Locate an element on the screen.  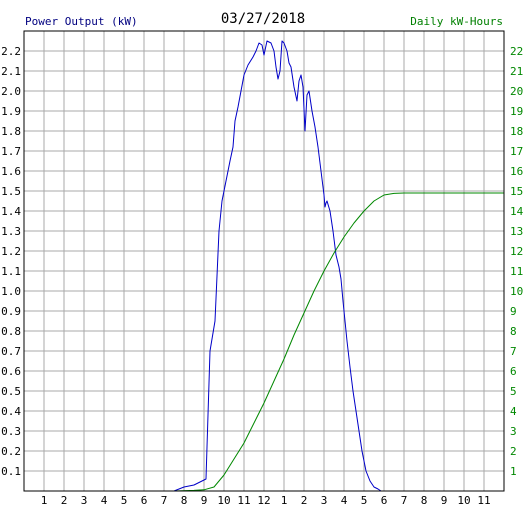
x-tick-labels: 1 2 3 4 5 6 7 8 9 10 11 12 1 2 3 4 5 6 7 8 9 10 11 is located at coordinates (266, 500).